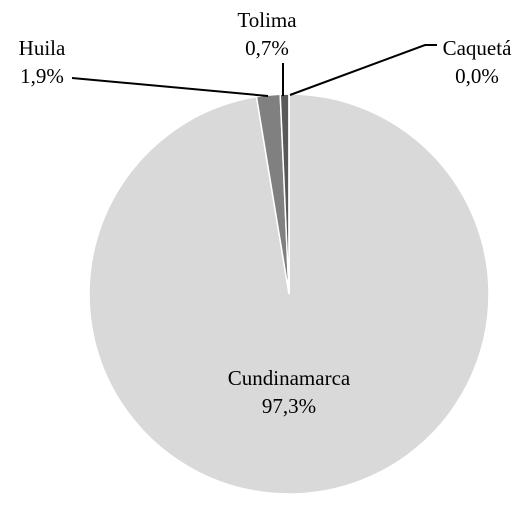  Describe the element at coordinates (42, 76) in the screenshot. I see `slice-value-label: 1,9%` at that location.